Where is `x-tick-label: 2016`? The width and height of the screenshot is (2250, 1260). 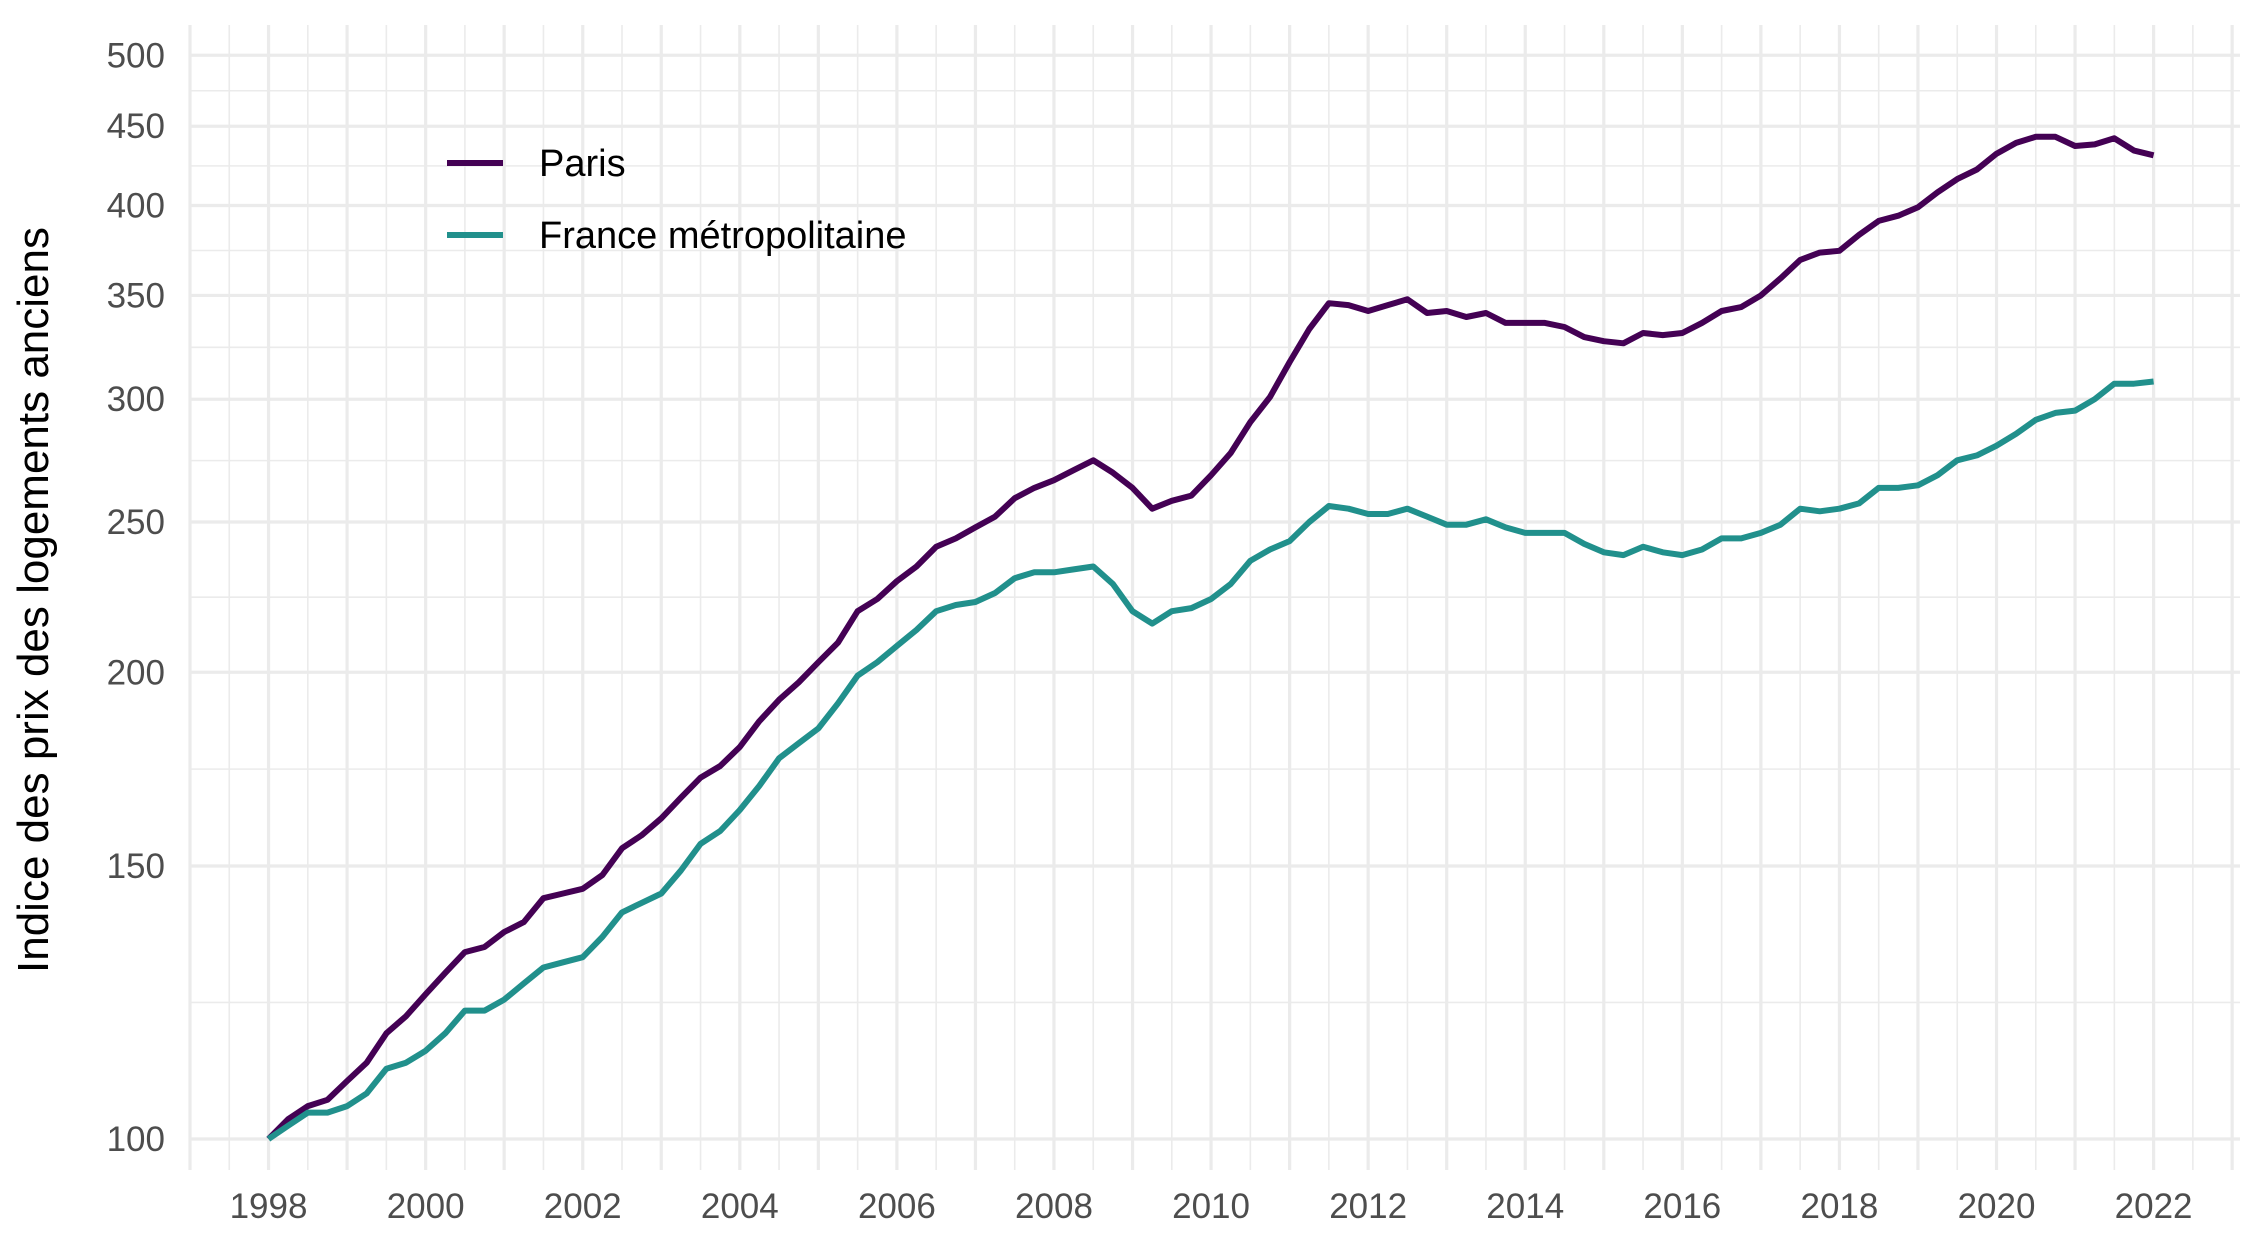
x-tick-label: 2016 is located at coordinates (1682, 1206).